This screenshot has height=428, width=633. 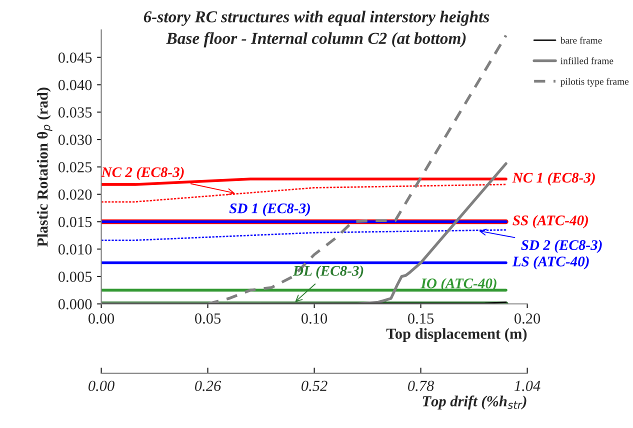 What do you see at coordinates (75, 57) in the screenshot?
I see `y-tick-label: 0.045` at bounding box center [75, 57].